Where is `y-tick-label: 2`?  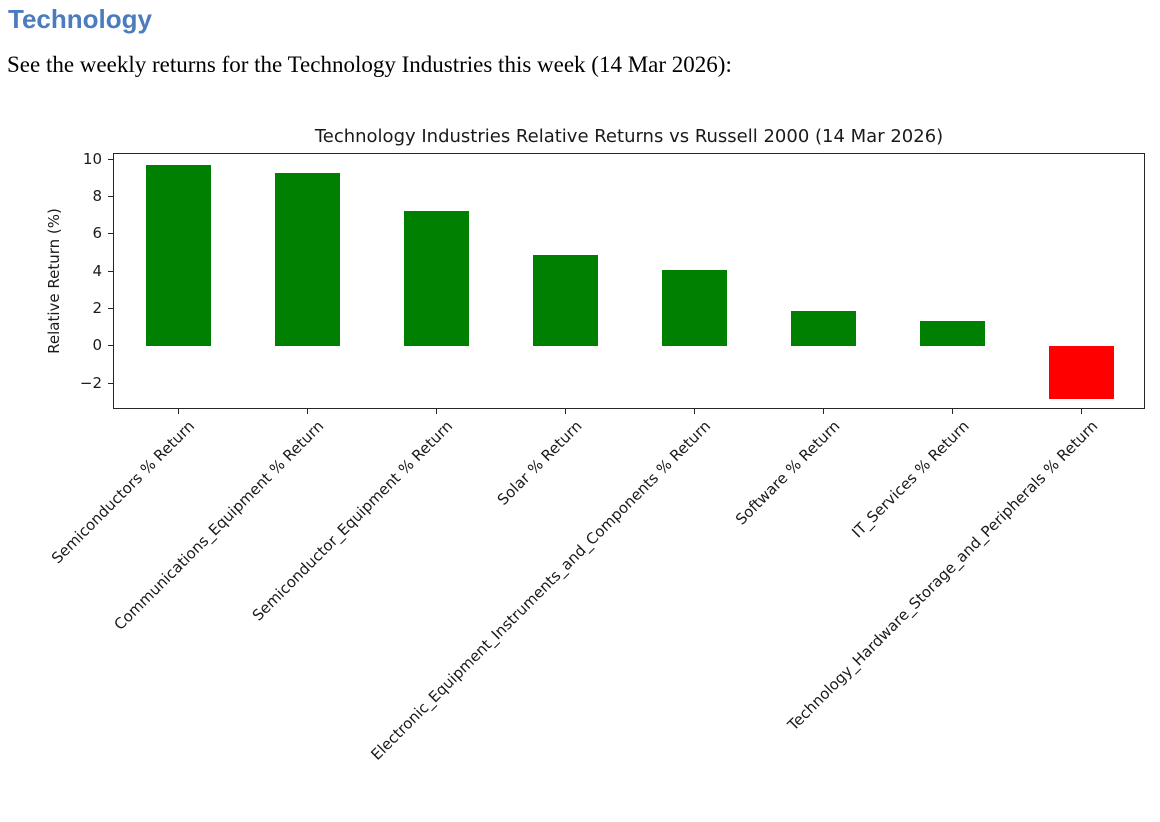 y-tick-label: 2 is located at coordinates (97, 308).